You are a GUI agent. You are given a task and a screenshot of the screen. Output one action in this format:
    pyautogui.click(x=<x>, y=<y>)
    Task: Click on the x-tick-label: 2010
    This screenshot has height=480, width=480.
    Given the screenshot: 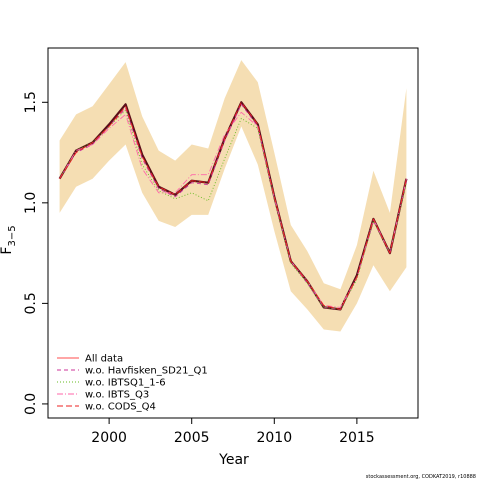 What is the action you would take?
    pyautogui.click(x=274, y=438)
    